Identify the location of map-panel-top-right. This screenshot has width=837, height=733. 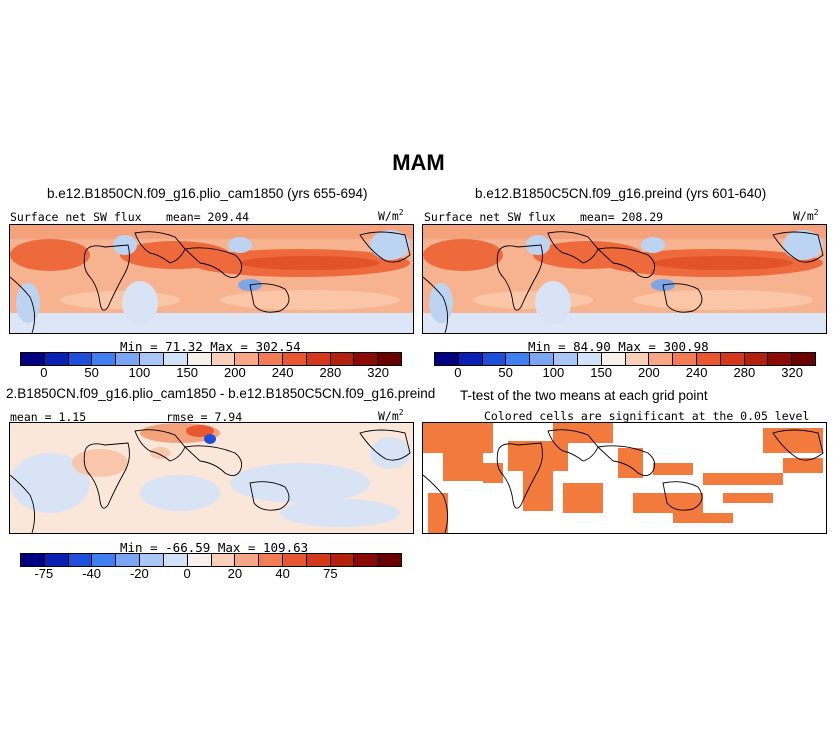
(624, 279).